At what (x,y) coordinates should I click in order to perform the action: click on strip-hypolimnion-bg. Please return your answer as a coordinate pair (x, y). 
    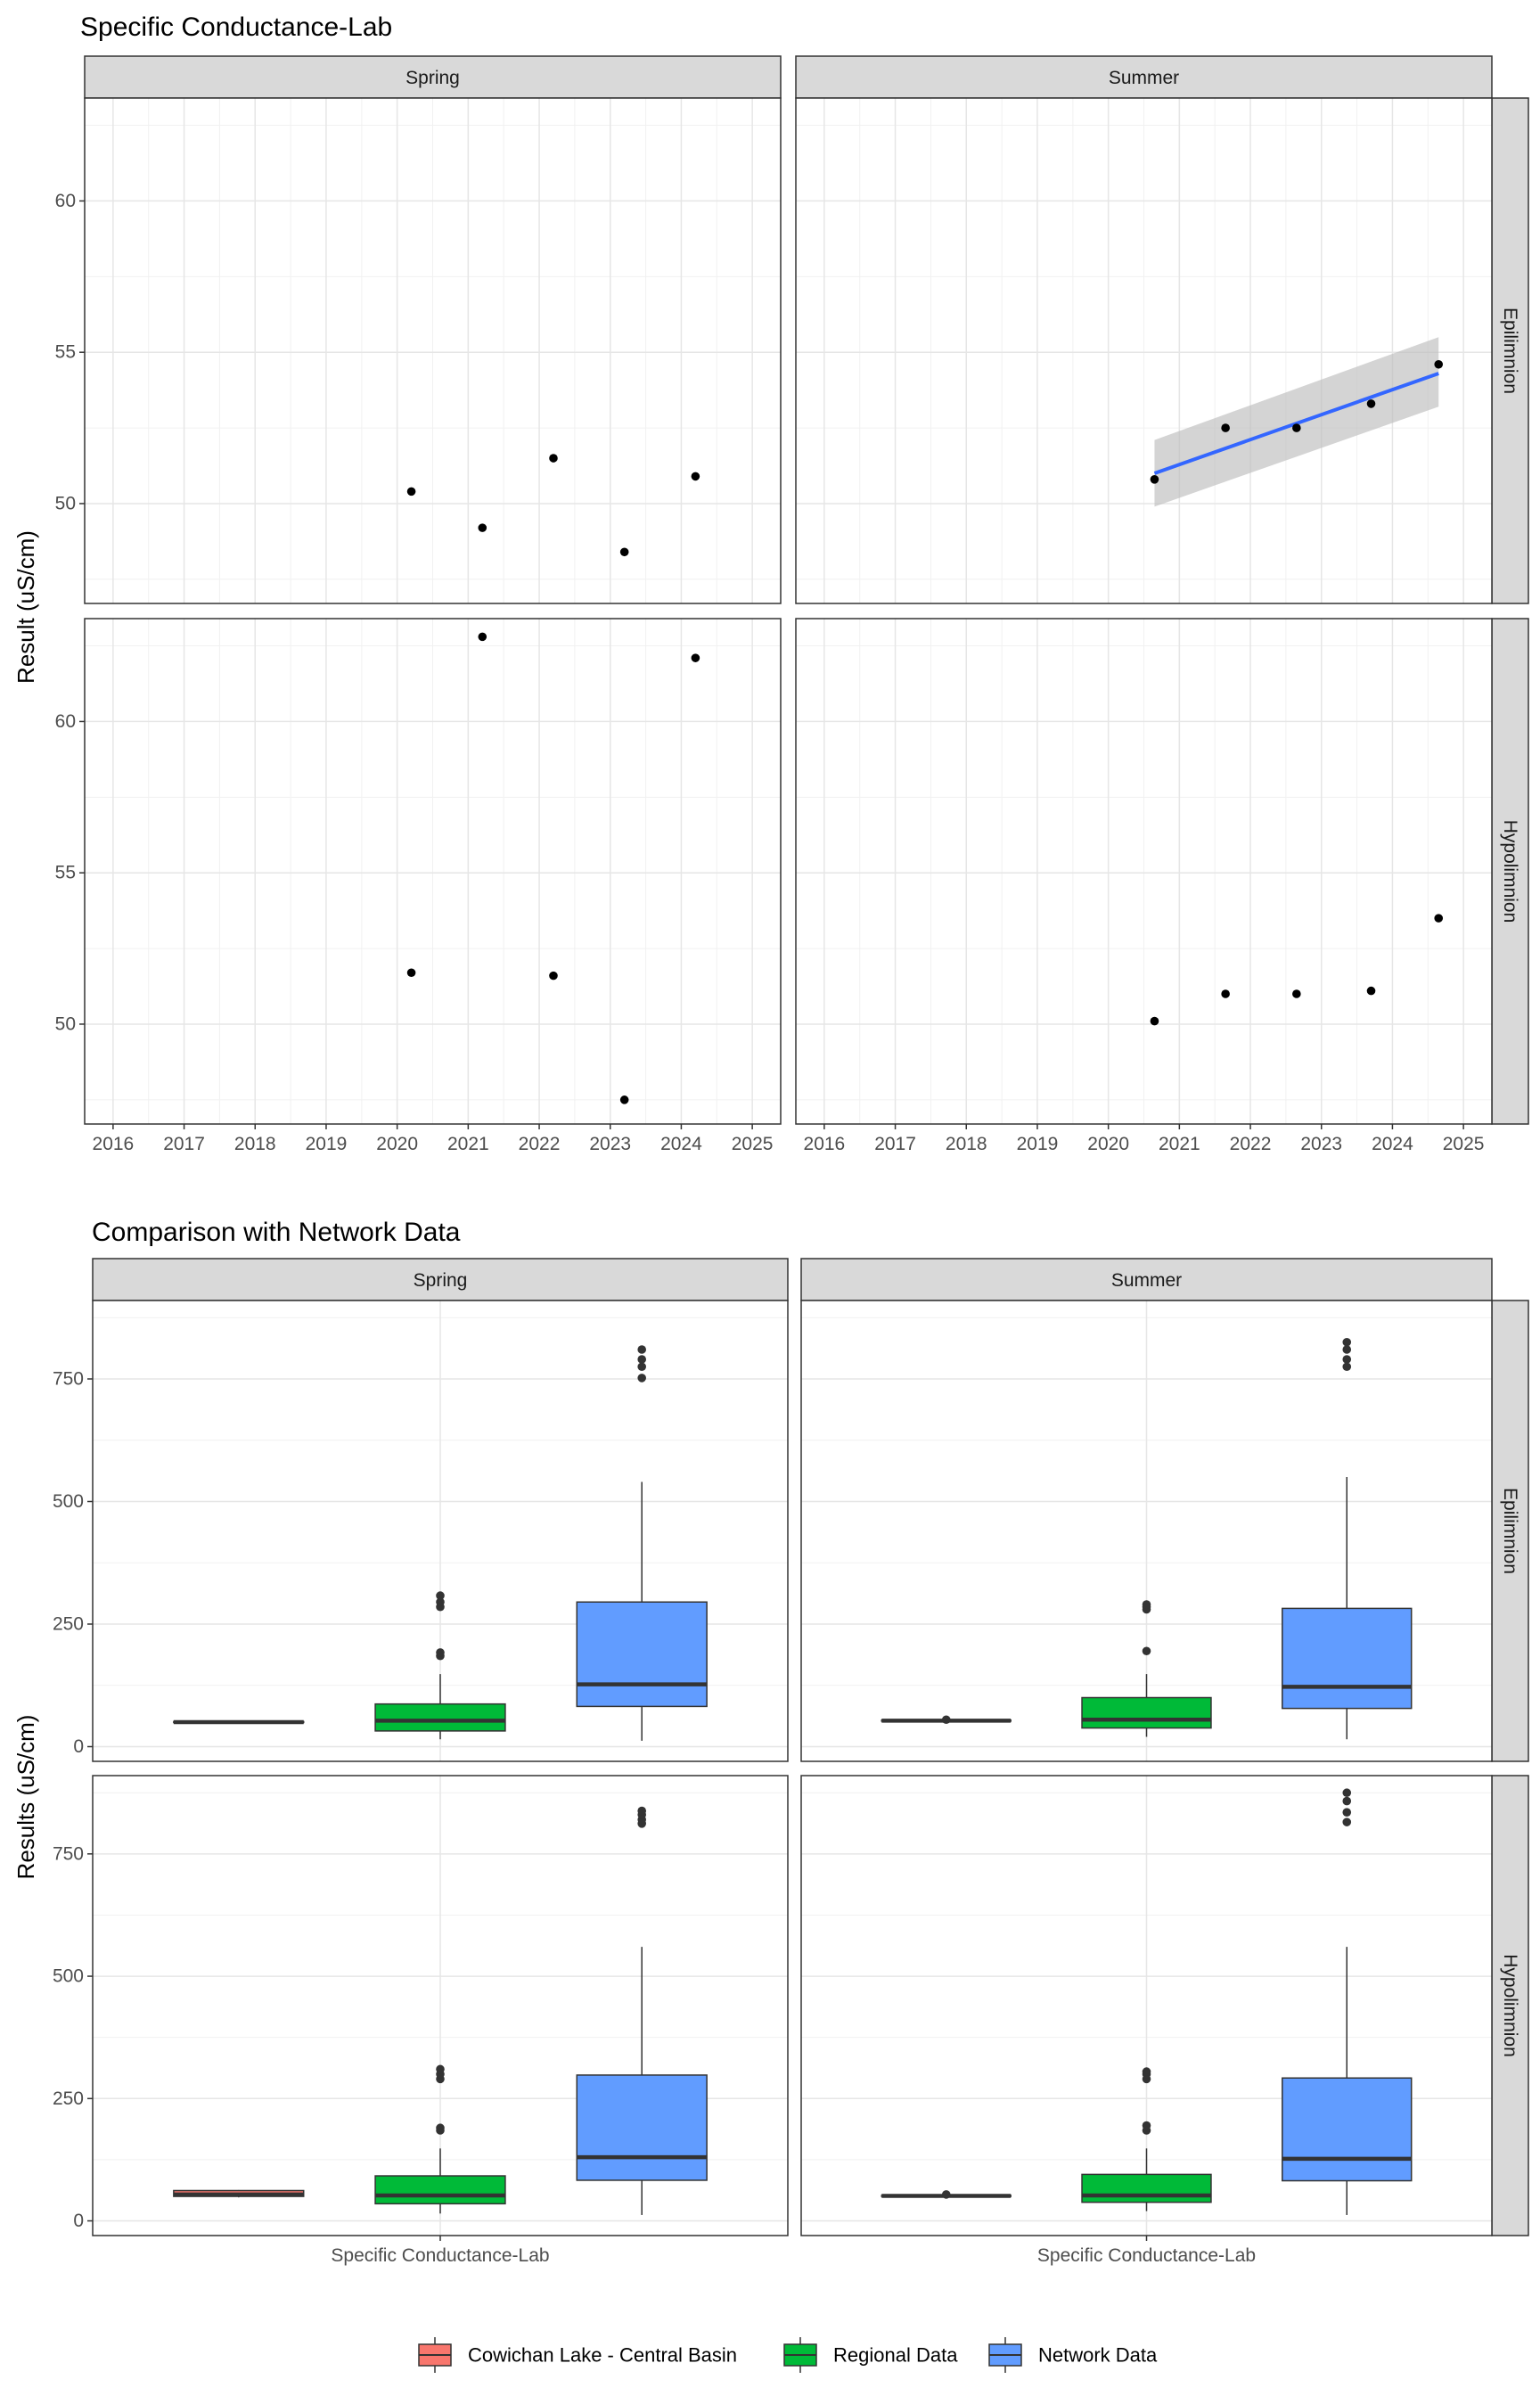
    Looking at the image, I should click on (1510, 871).